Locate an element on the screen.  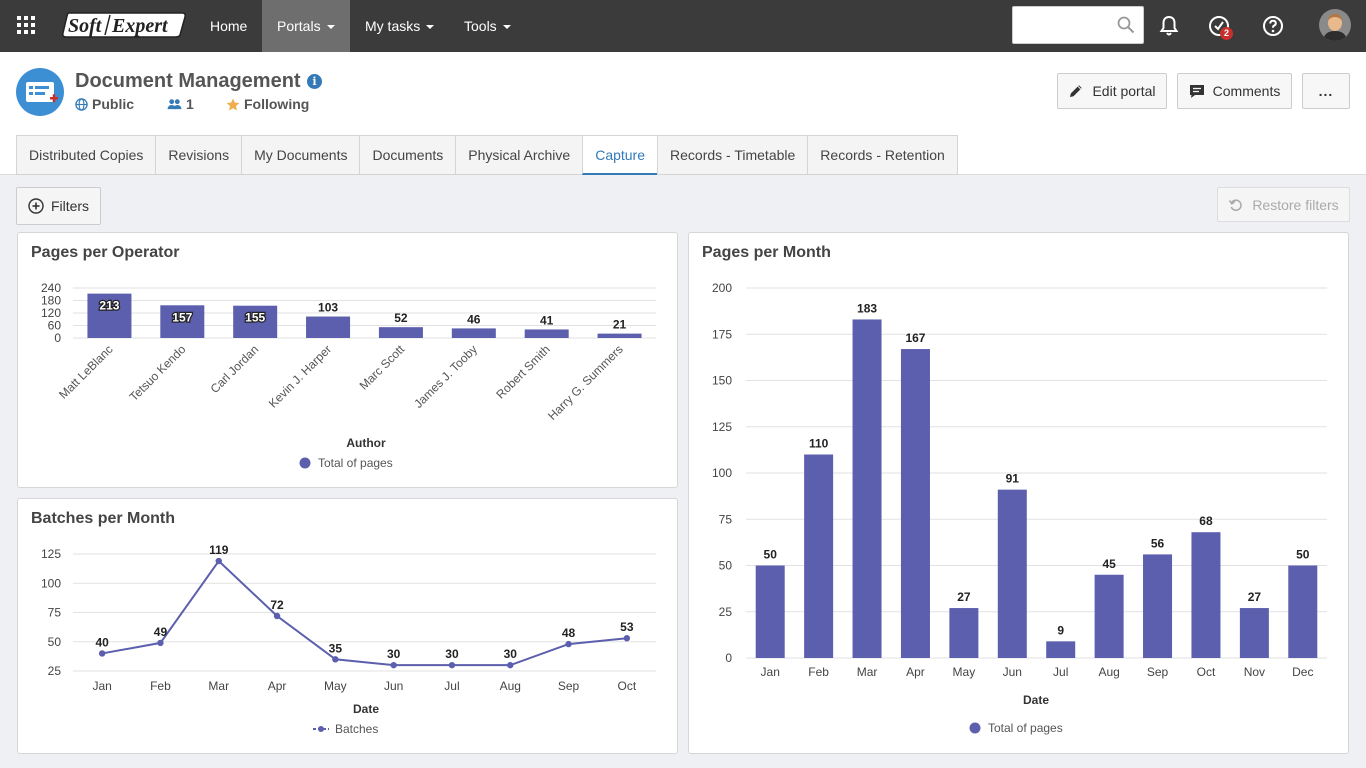
search-icon is located at coordinates (1126, 25).